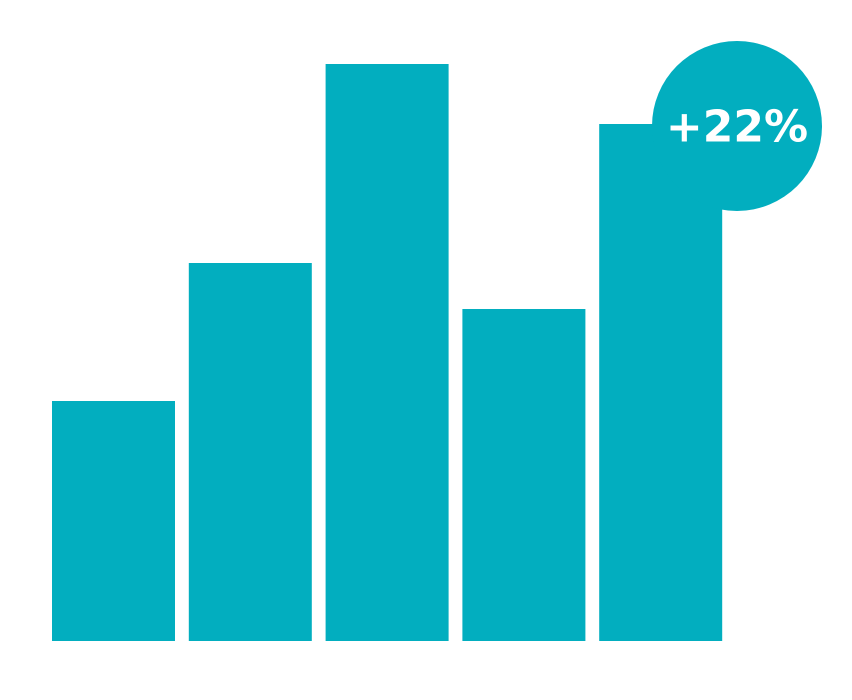  I want to click on badge-circle, so click(737, 126).